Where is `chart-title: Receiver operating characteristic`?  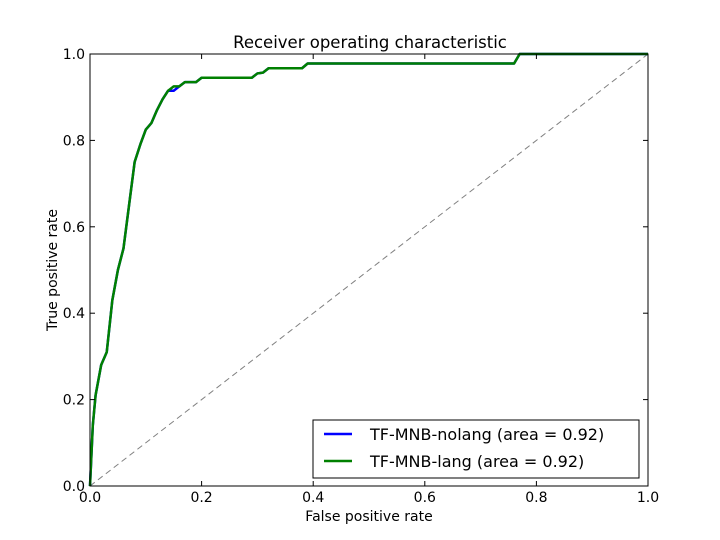 chart-title: Receiver operating characteristic is located at coordinates (370, 42).